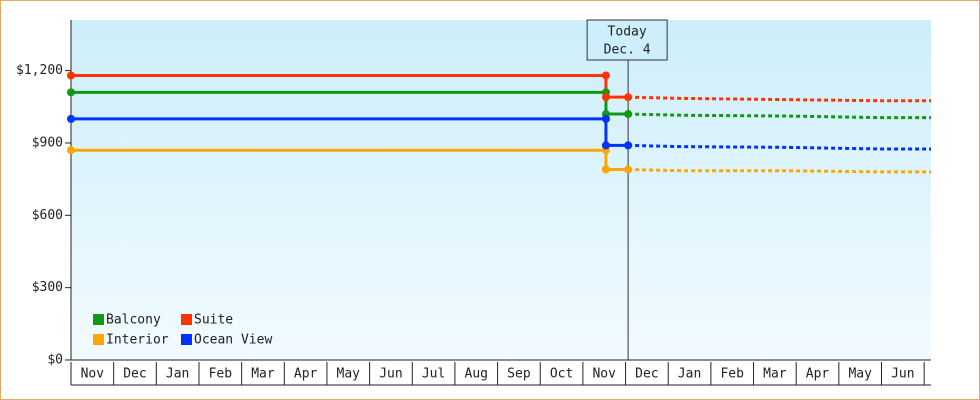 This screenshot has width=980, height=400. I want to click on legend-label: Suite, so click(213, 320).